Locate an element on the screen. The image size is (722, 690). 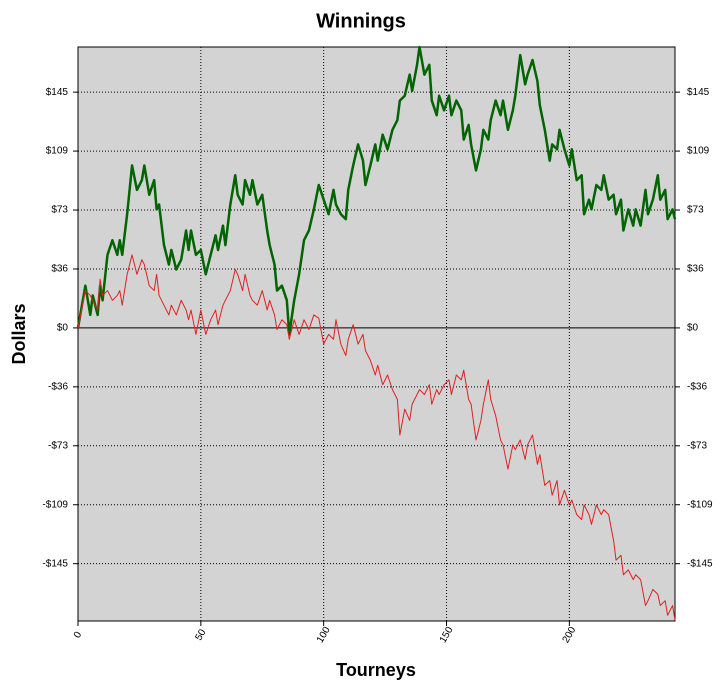
y-tick-label: $109 is located at coordinates (57, 151).